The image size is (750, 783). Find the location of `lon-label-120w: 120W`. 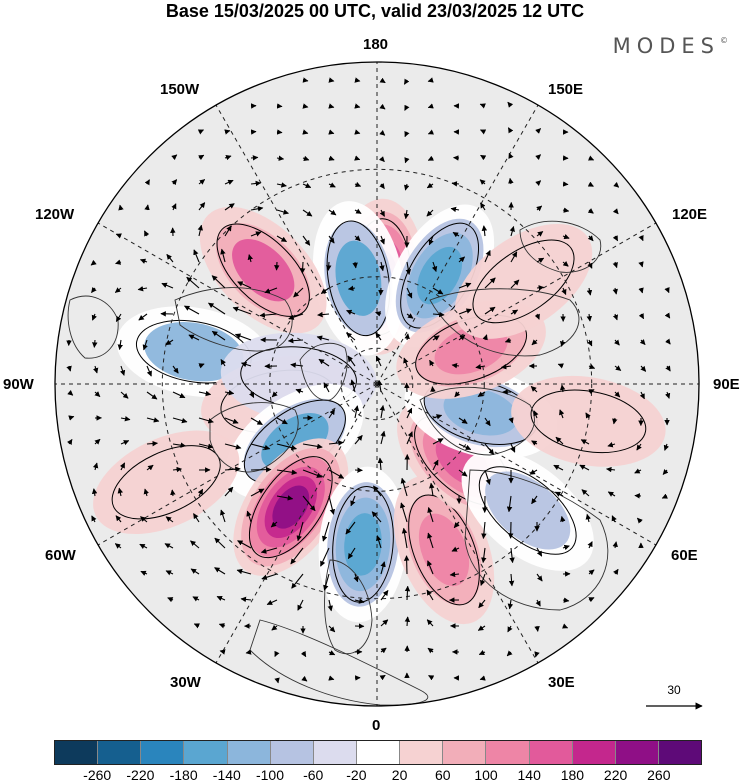

lon-label-120w: 120W is located at coordinates (55, 214).